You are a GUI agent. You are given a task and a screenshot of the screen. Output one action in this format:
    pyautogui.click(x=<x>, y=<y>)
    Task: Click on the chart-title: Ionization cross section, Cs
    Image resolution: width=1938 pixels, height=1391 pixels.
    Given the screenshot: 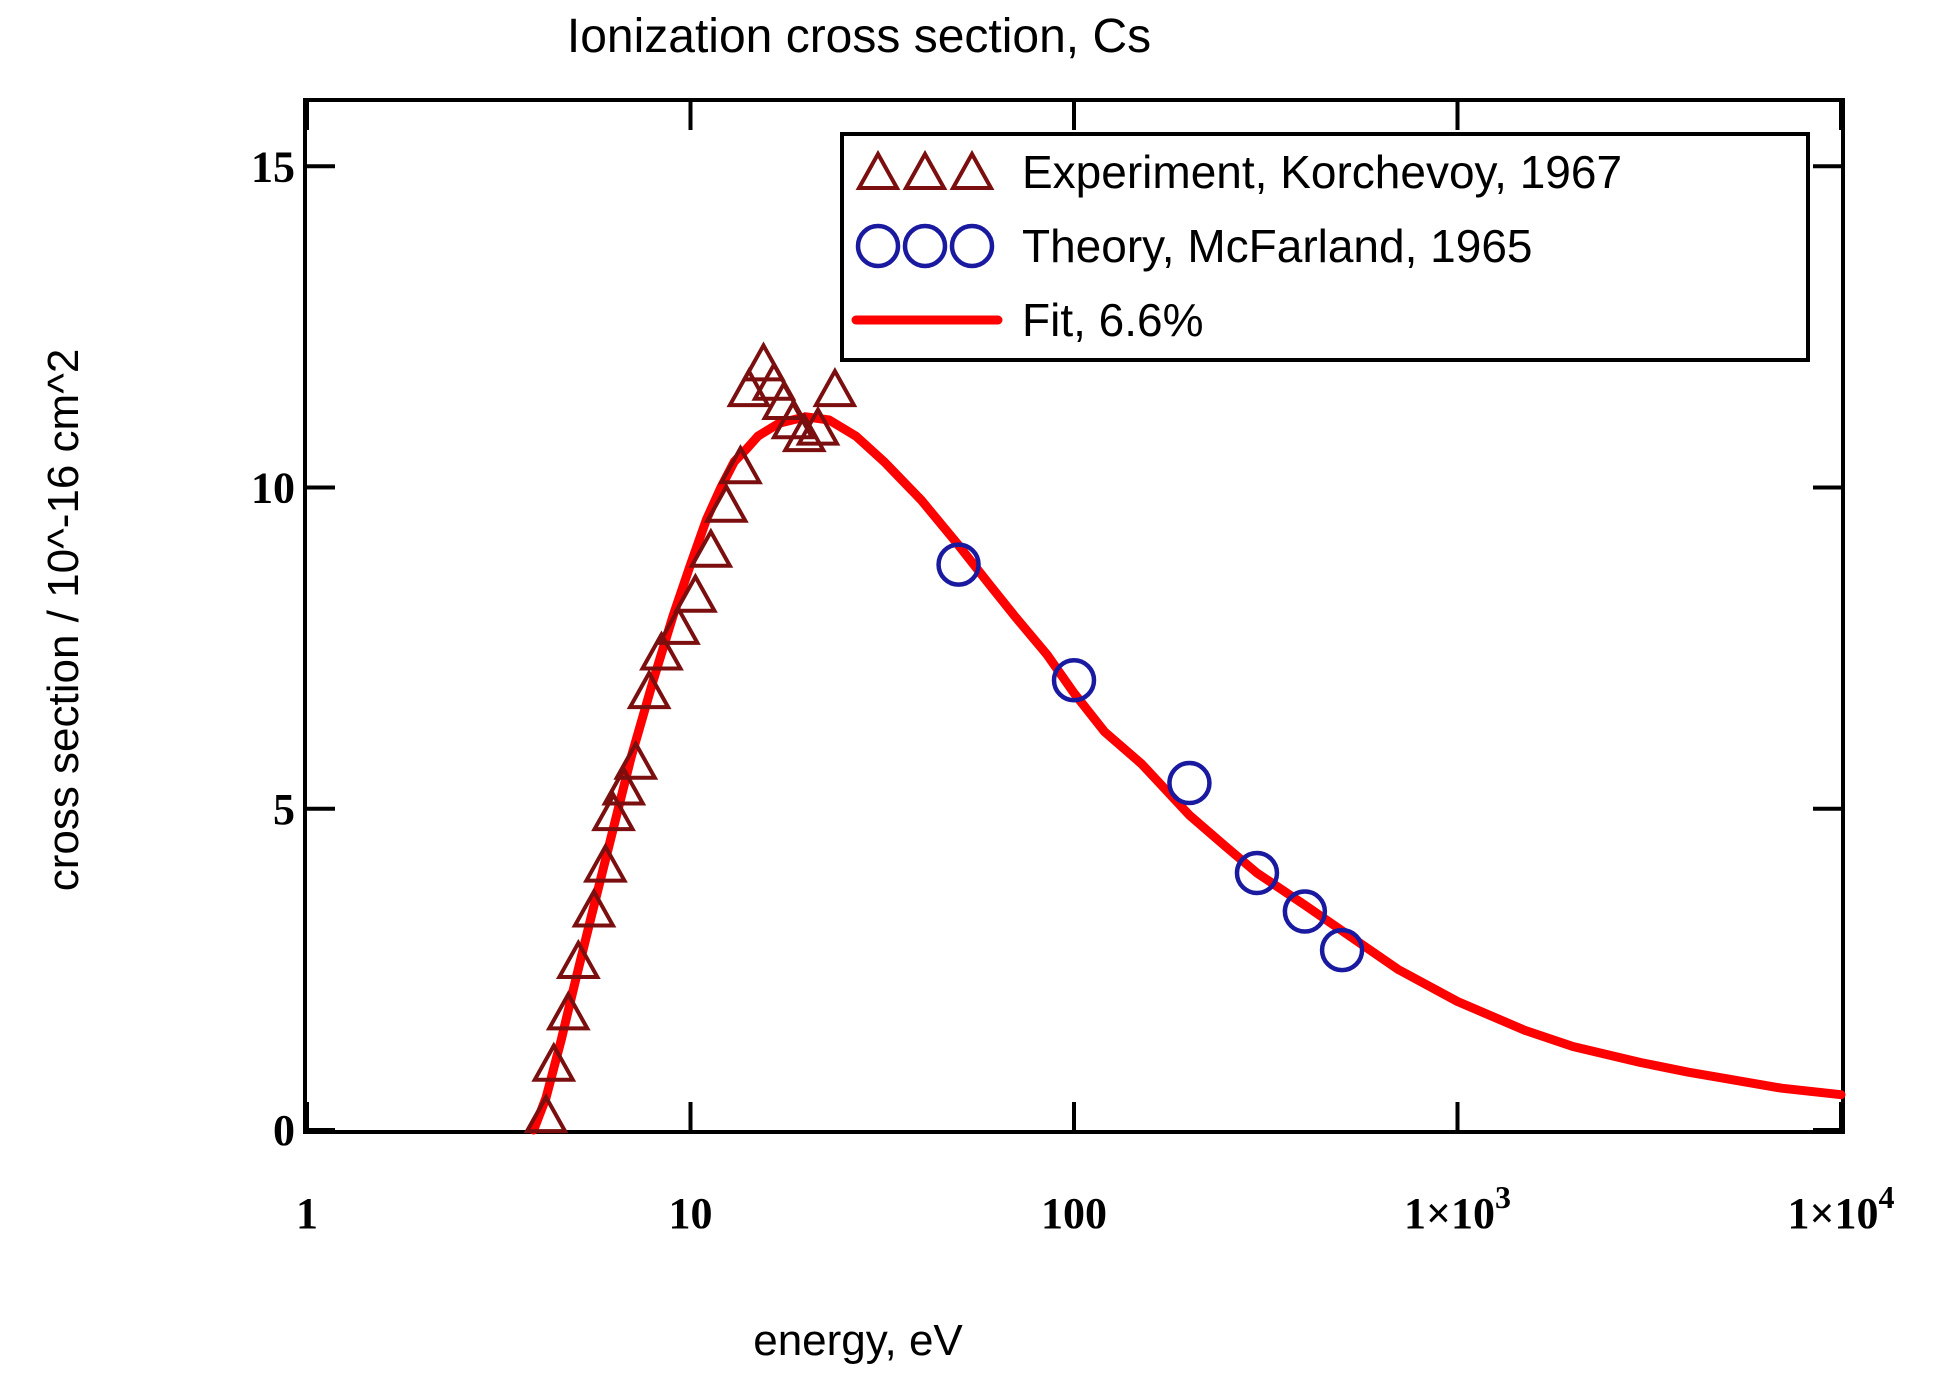 What is the action you would take?
    pyautogui.click(x=859, y=36)
    